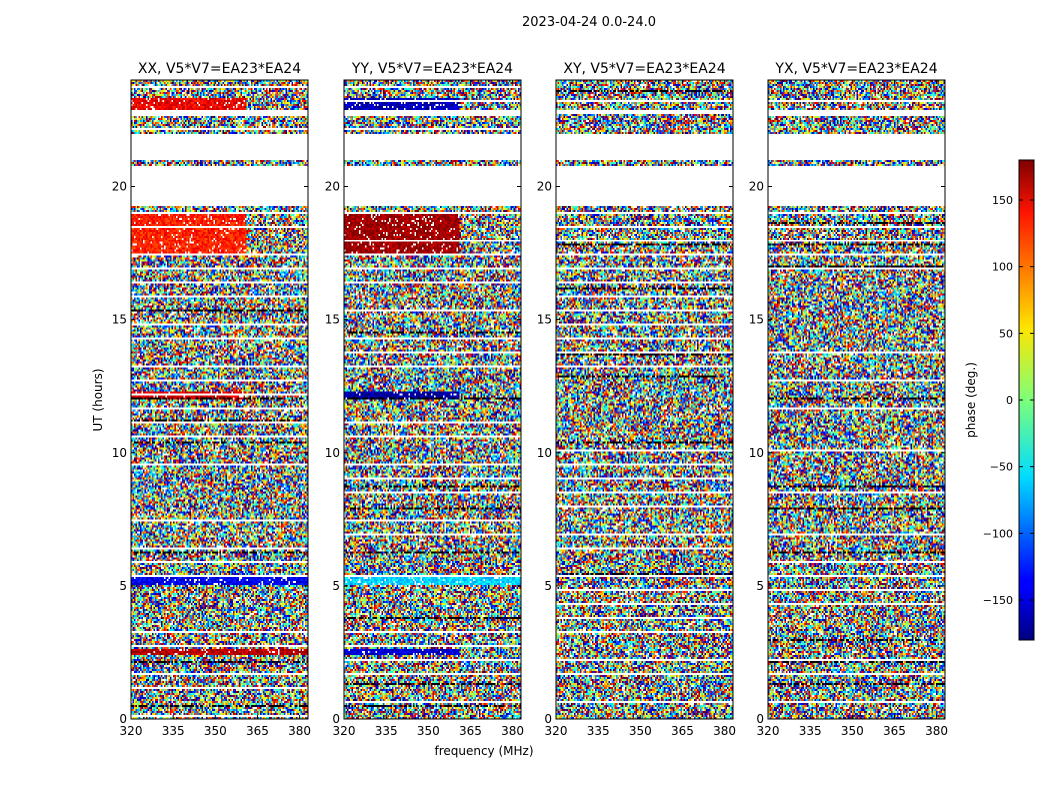 This screenshot has width=1050, height=800. What do you see at coordinates (428, 731) in the screenshot?
I see `panel-1-xtick-label-350: 350` at bounding box center [428, 731].